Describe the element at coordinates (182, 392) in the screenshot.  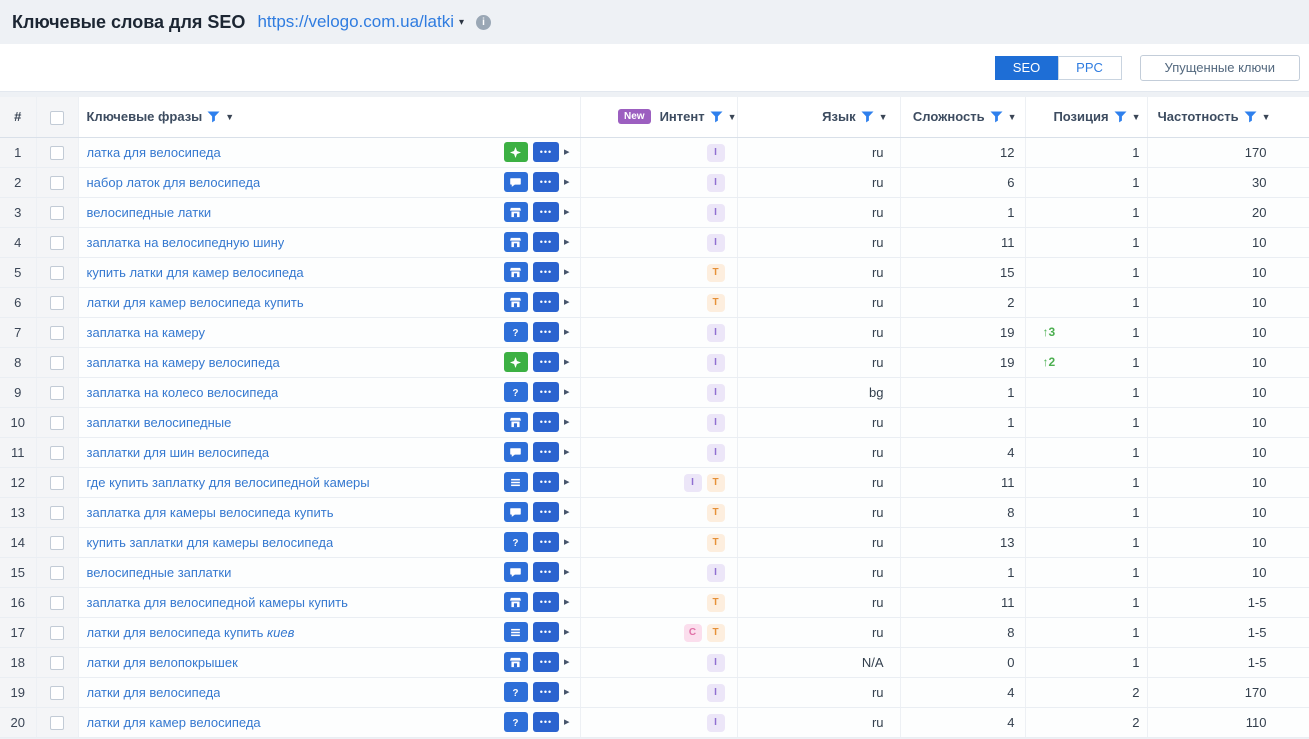
I see `keyword-link: заплатка на колесо велосипеда` at that location.